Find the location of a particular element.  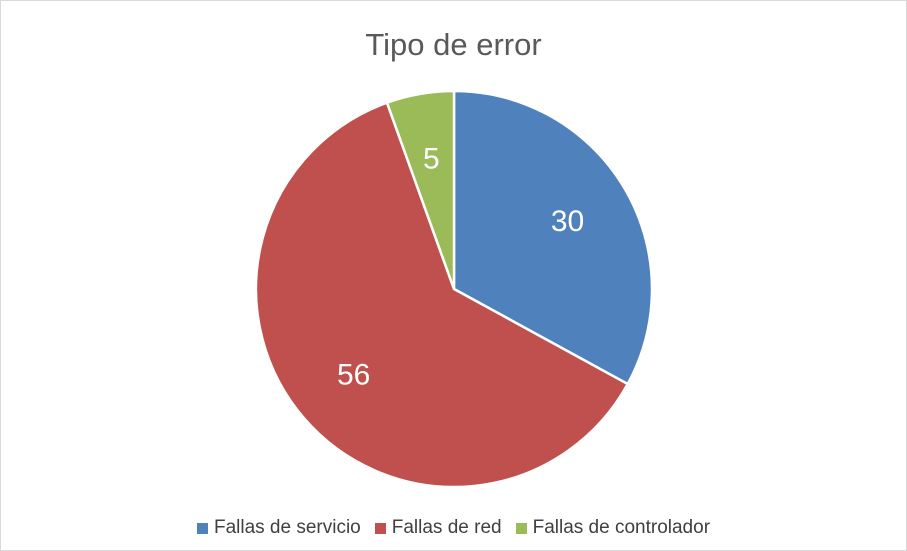

legend-item-fallas-de-red: Fallas de red is located at coordinates (438, 528).